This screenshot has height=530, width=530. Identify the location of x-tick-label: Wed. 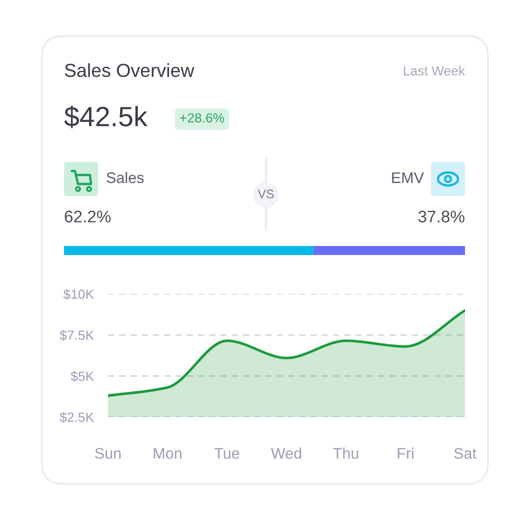
(286, 453).